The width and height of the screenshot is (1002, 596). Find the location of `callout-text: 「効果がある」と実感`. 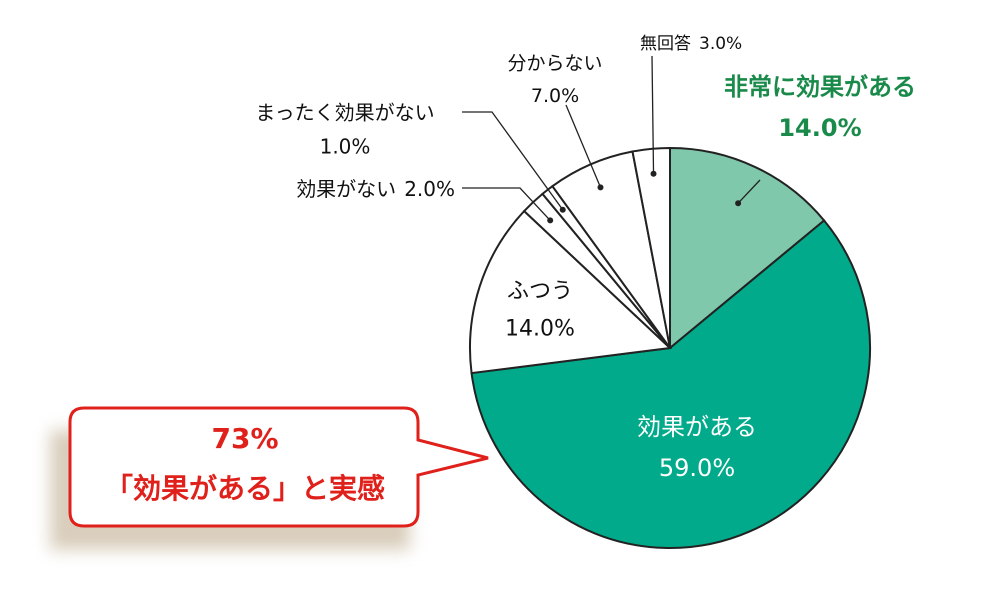

callout-text: 「効果がある」と実感 is located at coordinates (245, 488).